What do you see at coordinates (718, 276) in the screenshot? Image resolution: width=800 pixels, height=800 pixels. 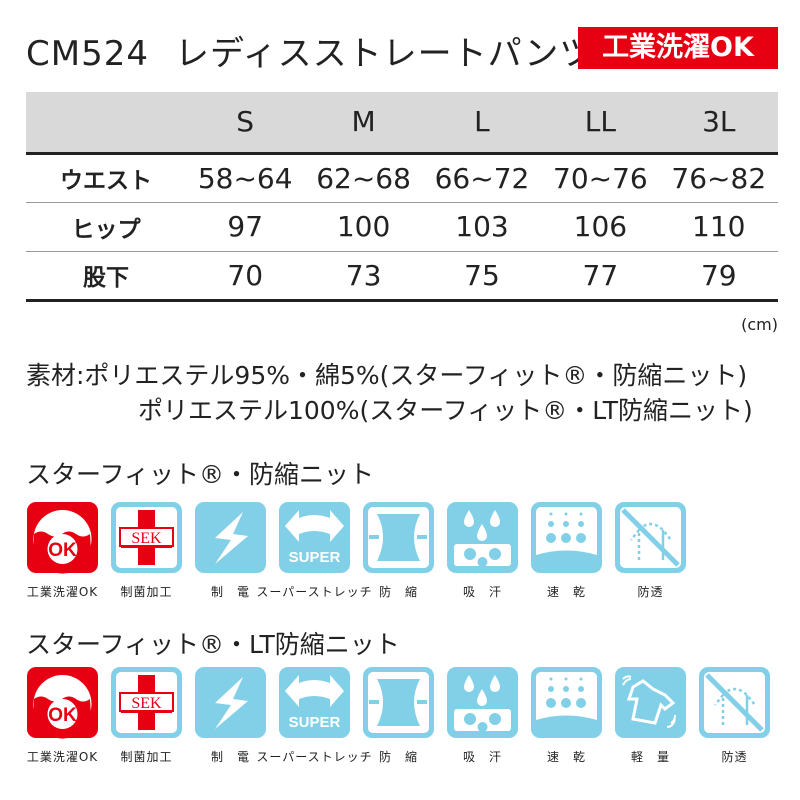 I see `table-cell: 79` at bounding box center [718, 276].